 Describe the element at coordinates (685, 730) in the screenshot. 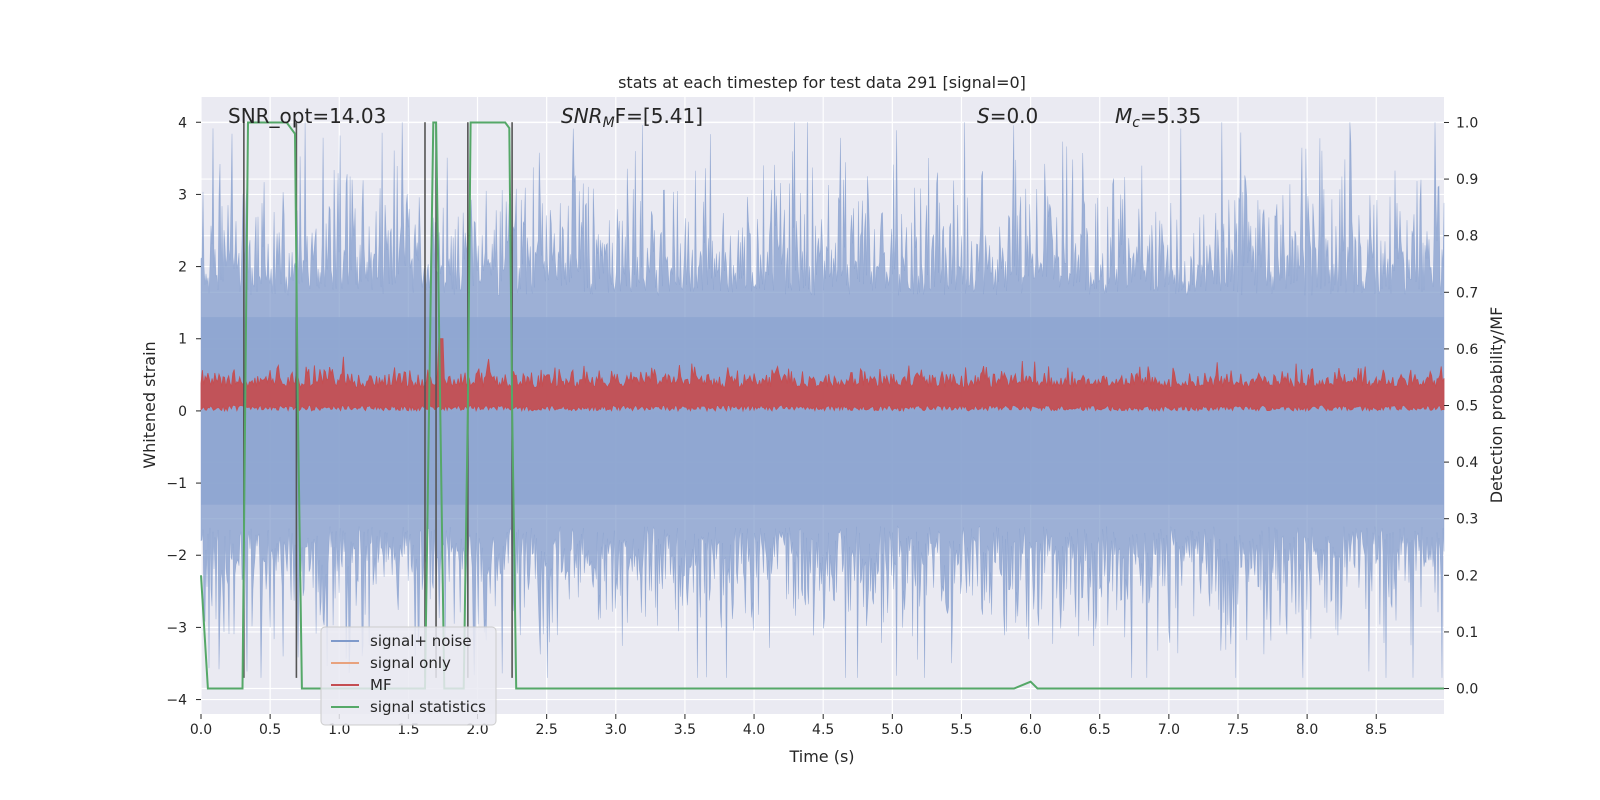

I see `x-tick-label: 3.5` at that location.